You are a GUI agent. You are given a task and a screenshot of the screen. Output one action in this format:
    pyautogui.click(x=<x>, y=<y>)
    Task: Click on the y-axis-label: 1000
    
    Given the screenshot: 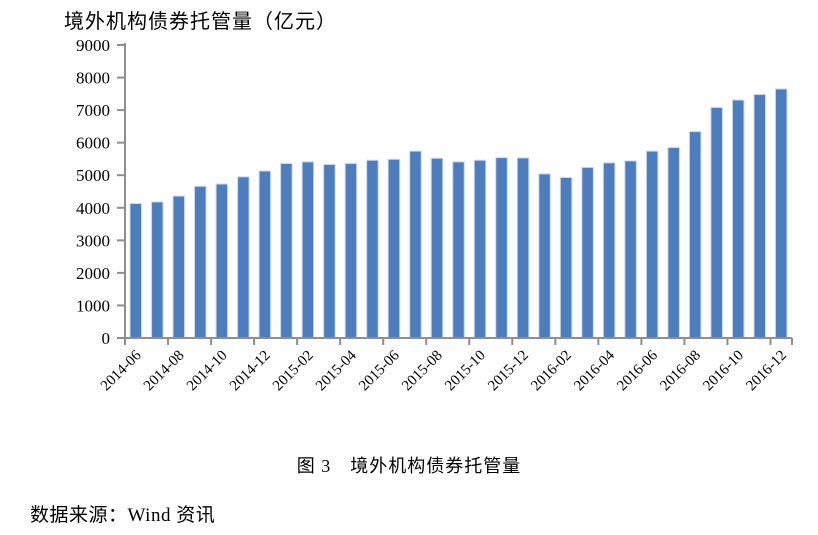 What is the action you would take?
    pyautogui.click(x=93, y=305)
    